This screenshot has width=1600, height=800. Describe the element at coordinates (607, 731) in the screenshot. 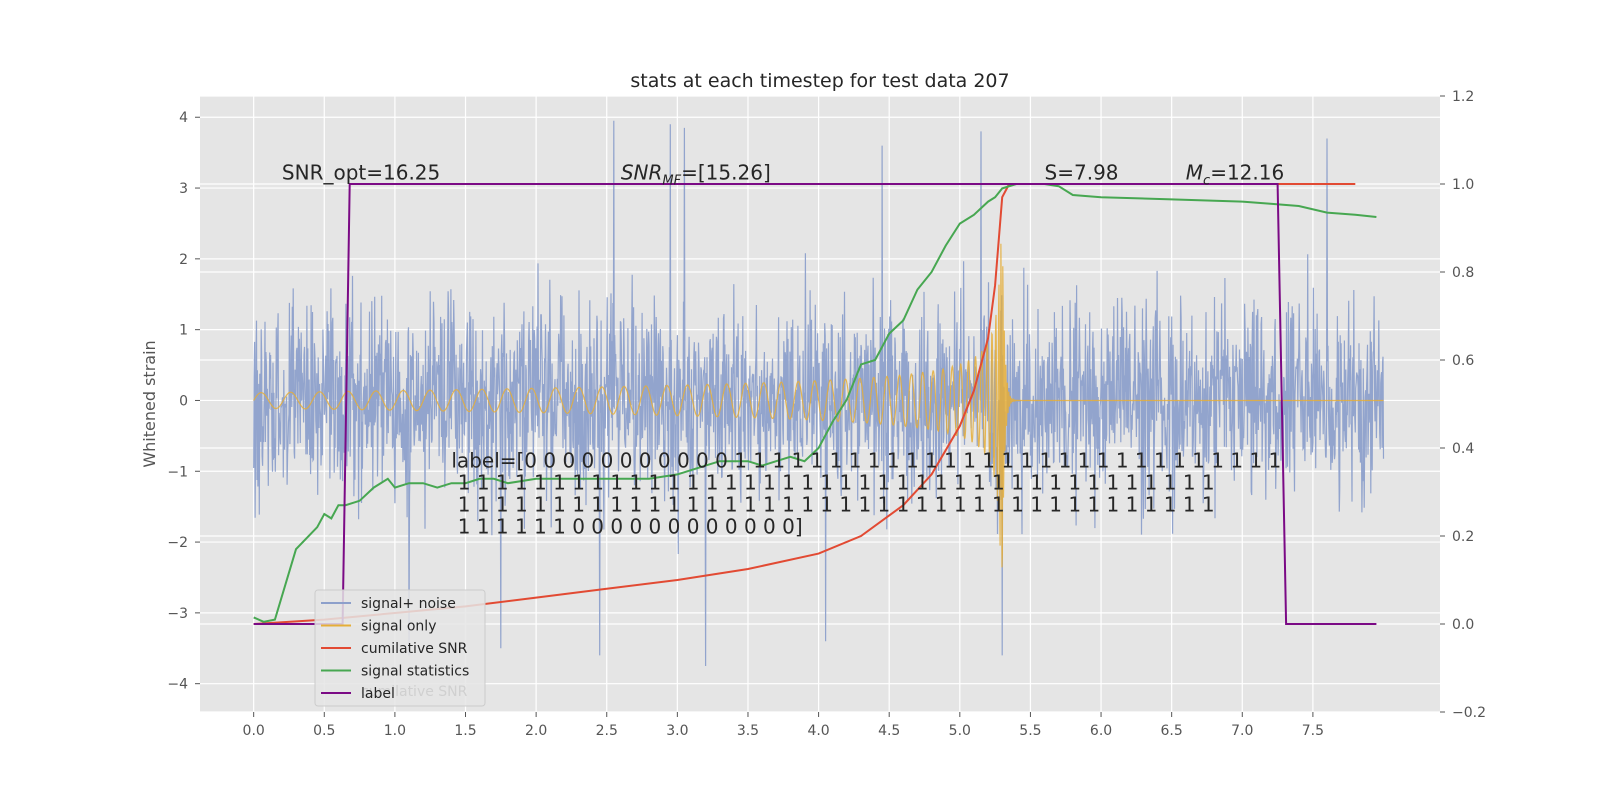

I see `x-tick-label: 2.5` at that location.